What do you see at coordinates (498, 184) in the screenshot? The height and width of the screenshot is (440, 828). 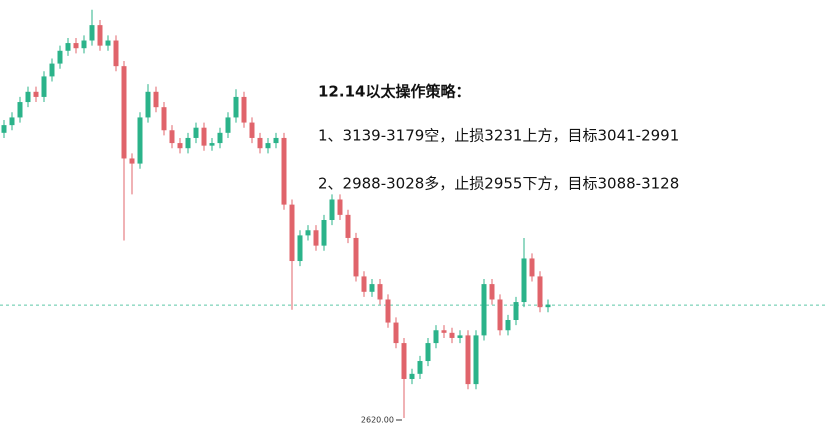 I see `strategy-line: 2、2988-3028多，止损2955下方，目标3088-3128` at bounding box center [498, 184].